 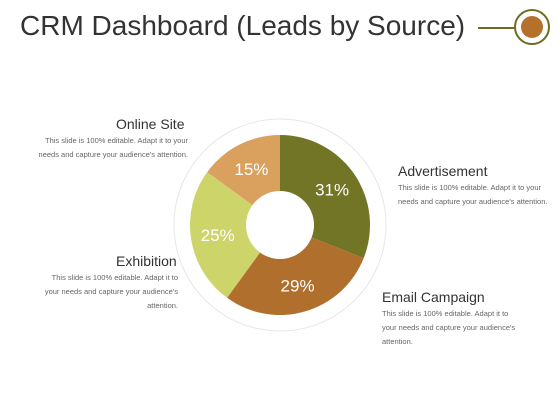 I want to click on slice-label-exhibition: 25%, so click(x=218, y=235).